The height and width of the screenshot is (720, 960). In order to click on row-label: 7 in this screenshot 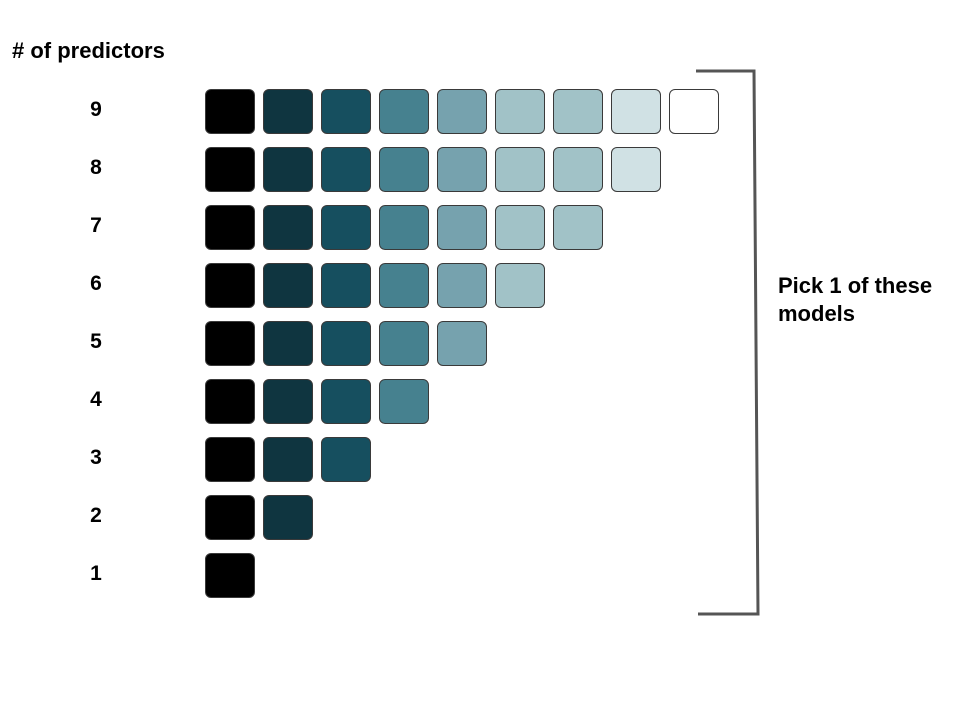, I will do `click(96, 225)`.